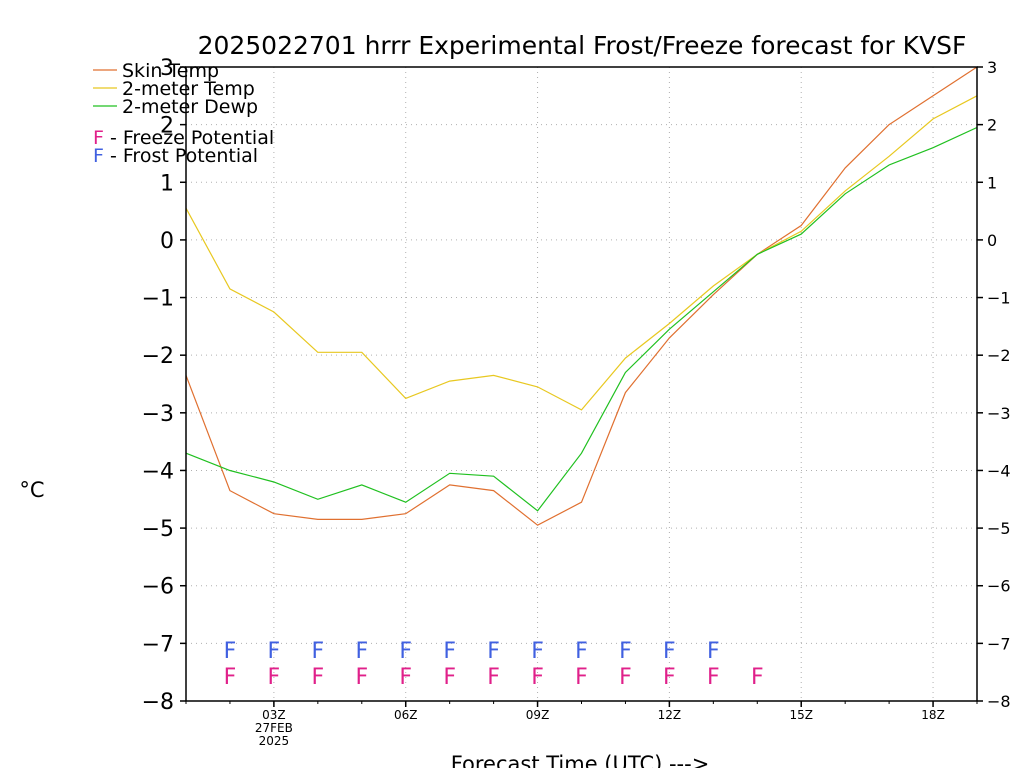 This screenshot has width=1024, height=768. I want to click on y-tick-label-right: −3, so click(999, 413).